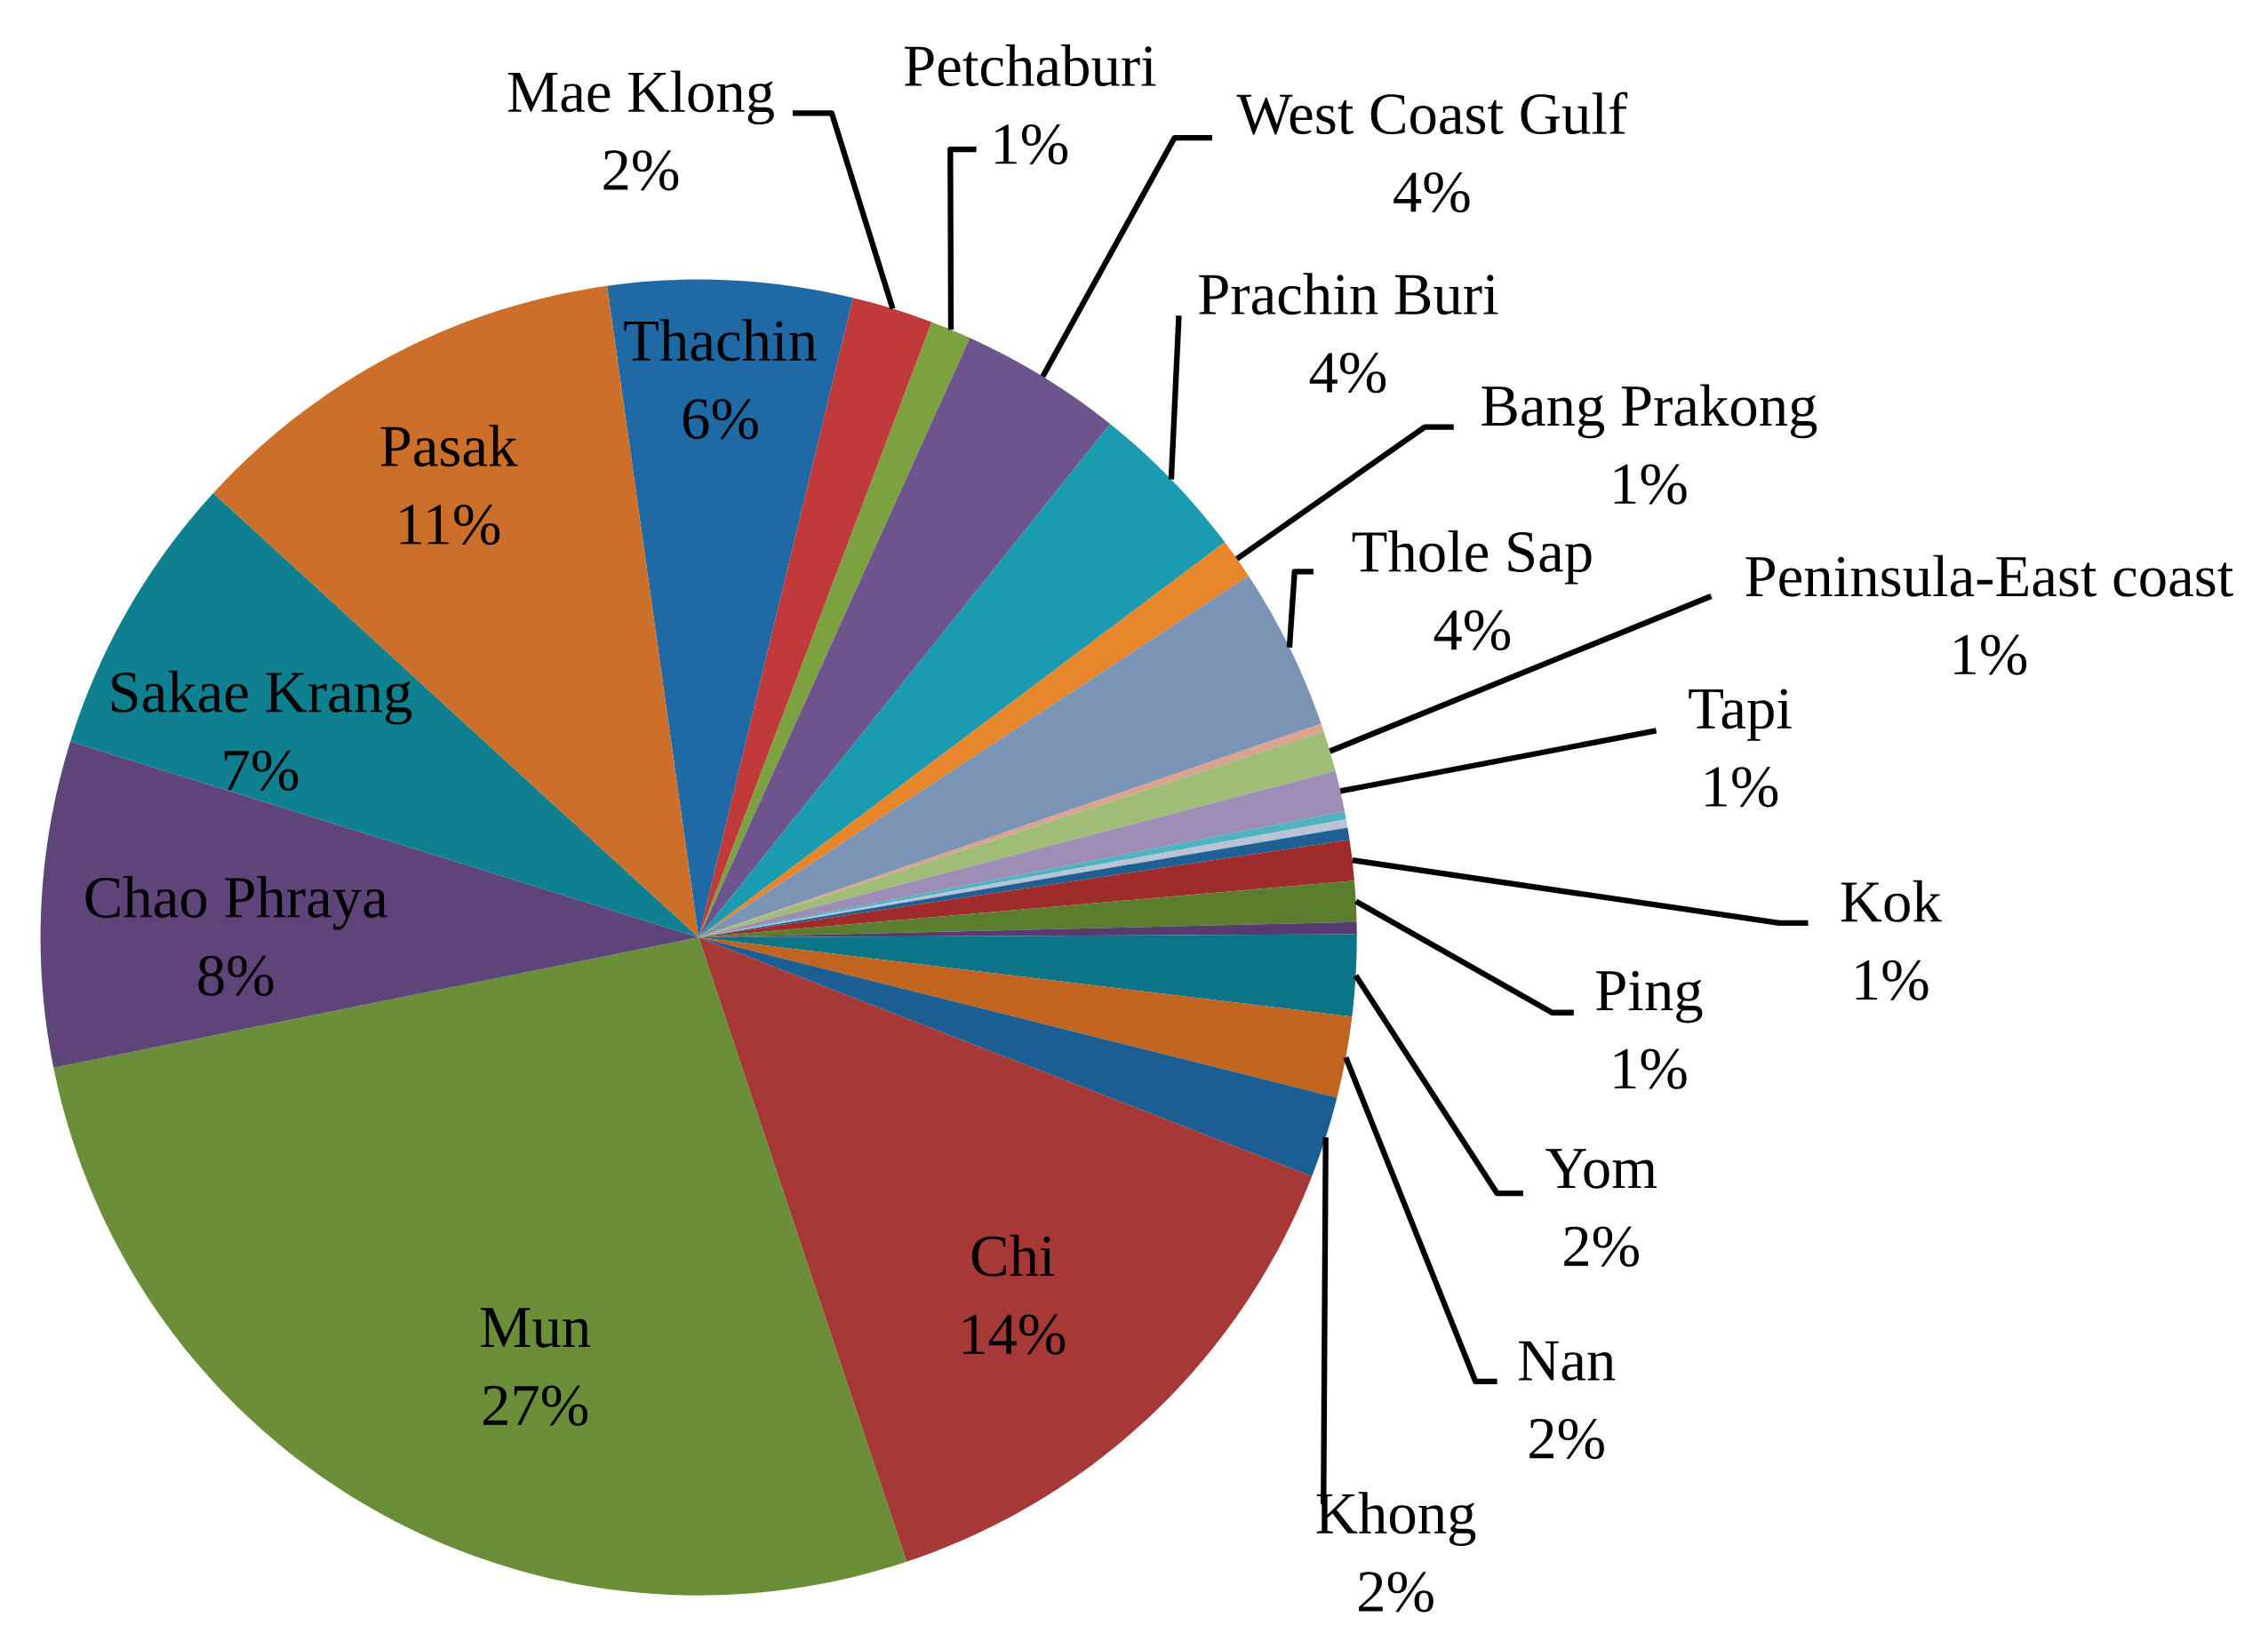 The width and height of the screenshot is (2268, 1633). I want to click on slice-label: Peninsula-East coast, so click(1989, 575).